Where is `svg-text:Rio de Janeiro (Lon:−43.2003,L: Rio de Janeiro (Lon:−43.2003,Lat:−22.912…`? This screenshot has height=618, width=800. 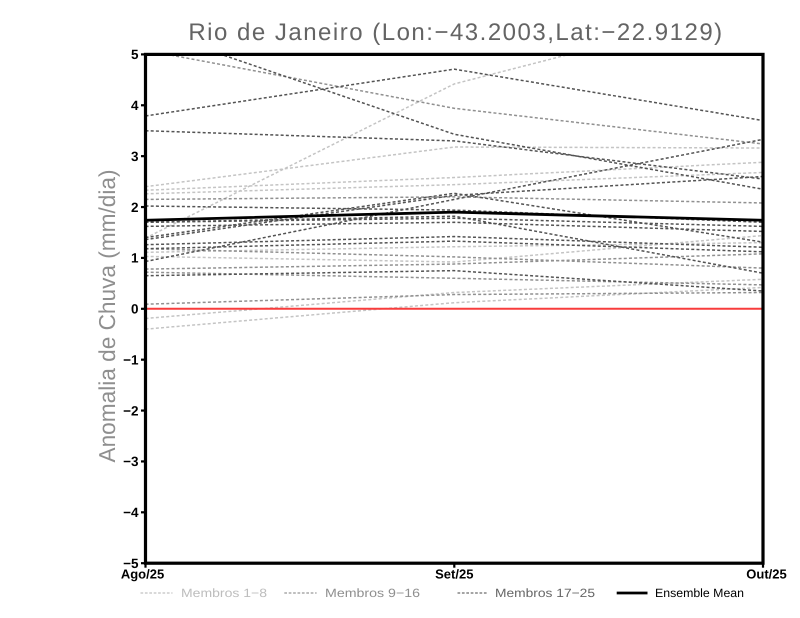
svg-text:Rio de Janeiro (Lon:−43.2003,L: Rio de Janeiro (Lon:−43.2003,Lat:−22.912… is located at coordinates (455, 32).